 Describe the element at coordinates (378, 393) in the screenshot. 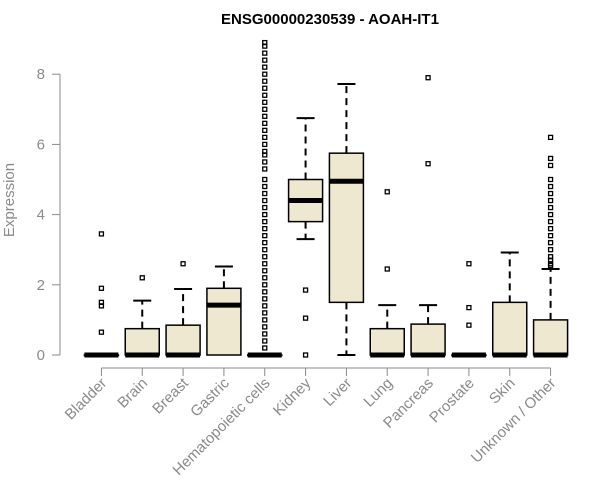

I see `x-tick-label: Lung` at that location.